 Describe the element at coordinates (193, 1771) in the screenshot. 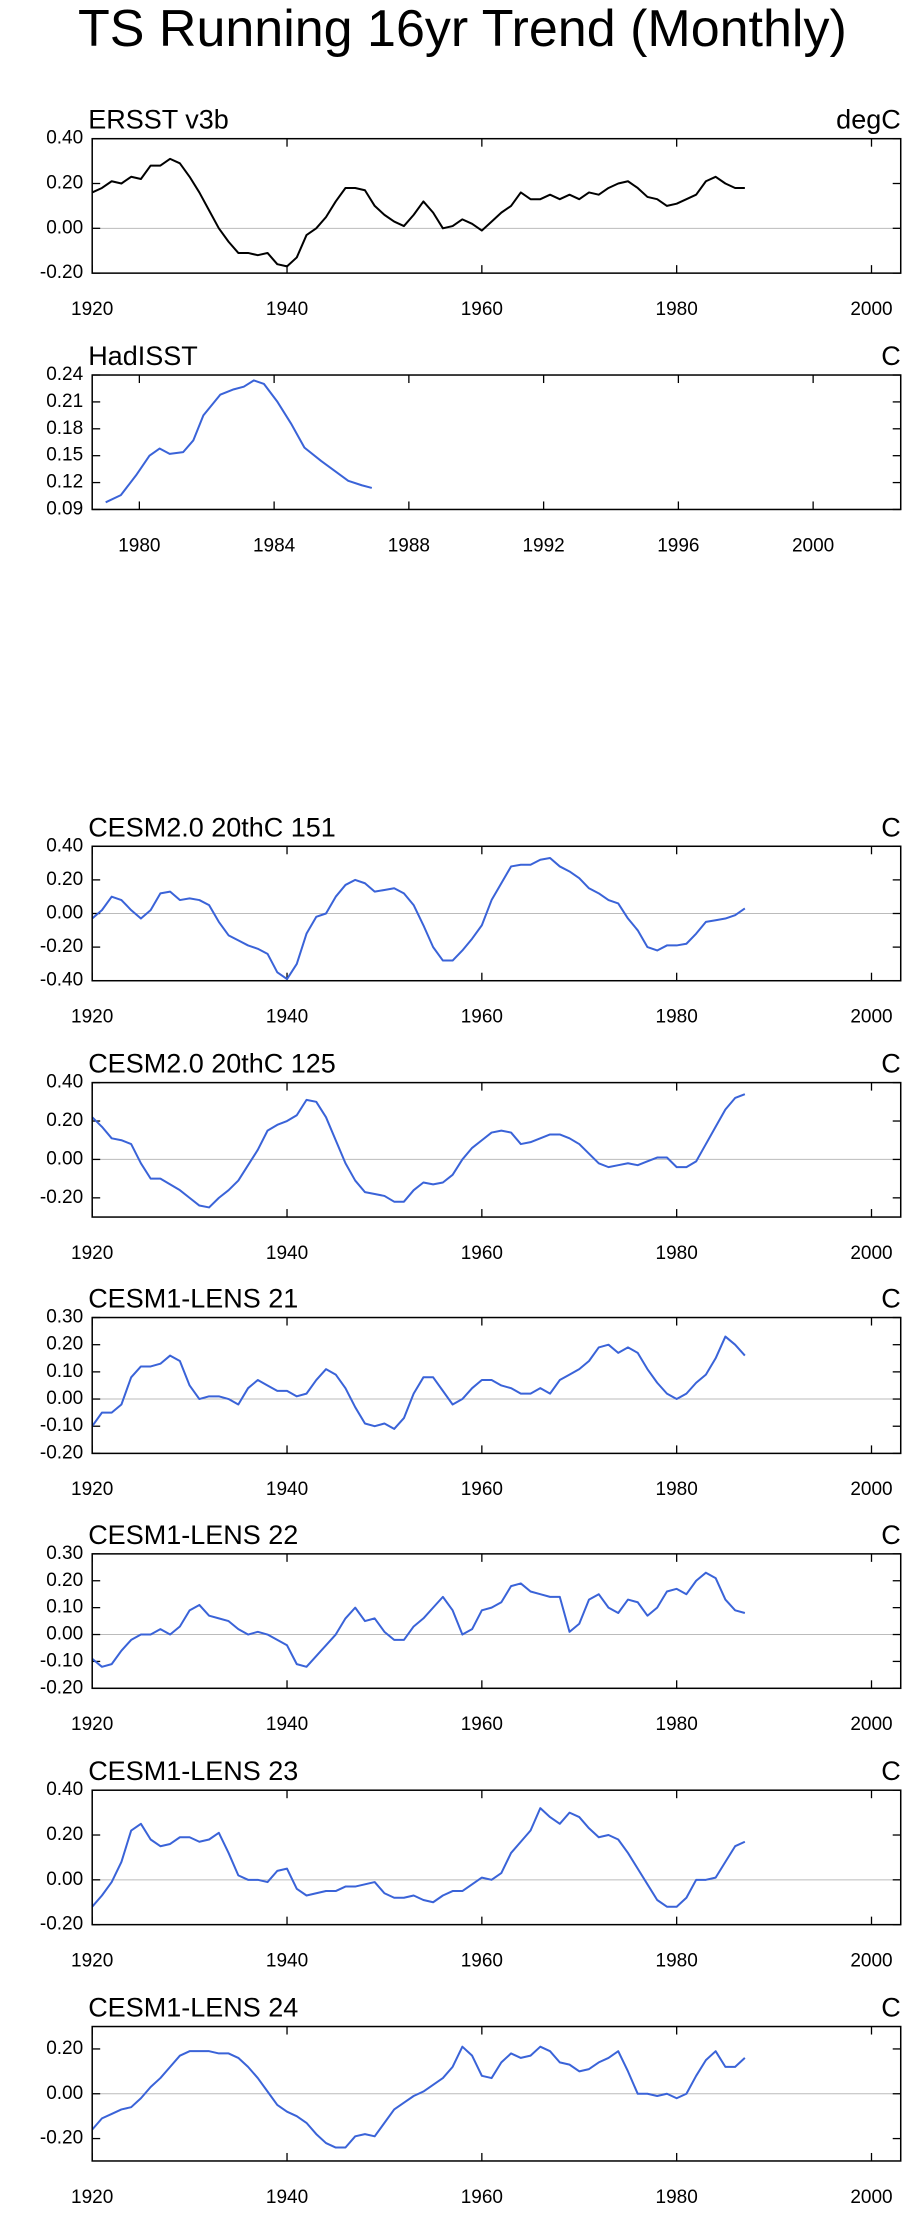

I see `panel-title: CESM1-LENS 23` at that location.